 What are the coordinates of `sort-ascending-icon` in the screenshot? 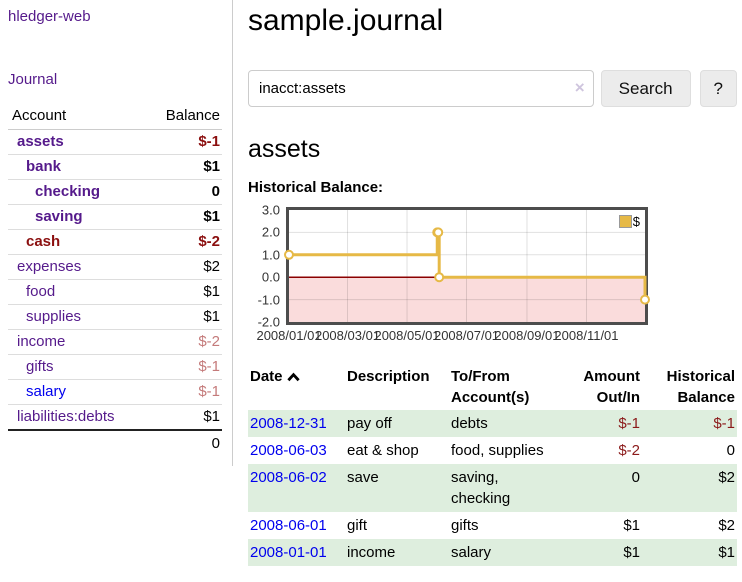 It's located at (293, 377).